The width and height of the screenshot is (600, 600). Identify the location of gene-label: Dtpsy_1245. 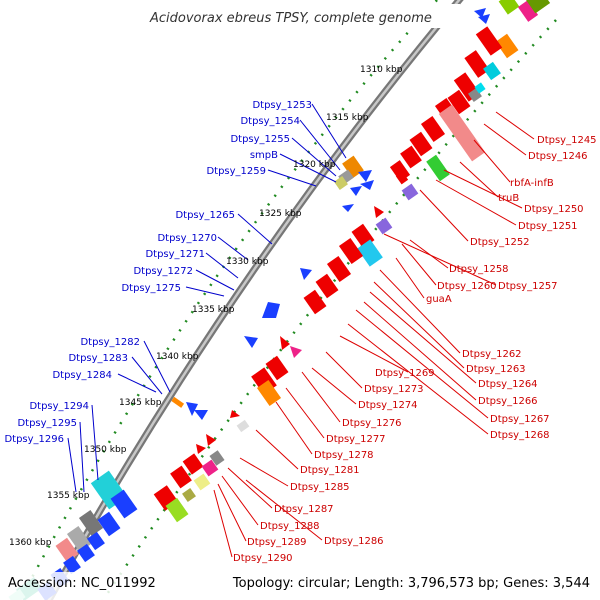
(567, 140).